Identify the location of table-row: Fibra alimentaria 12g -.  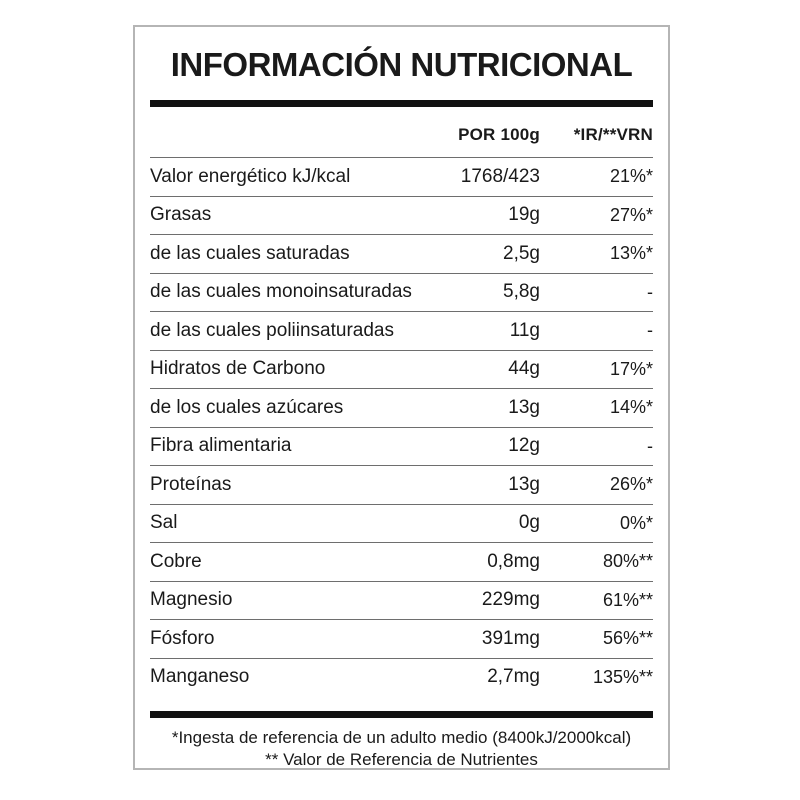
(401, 446).